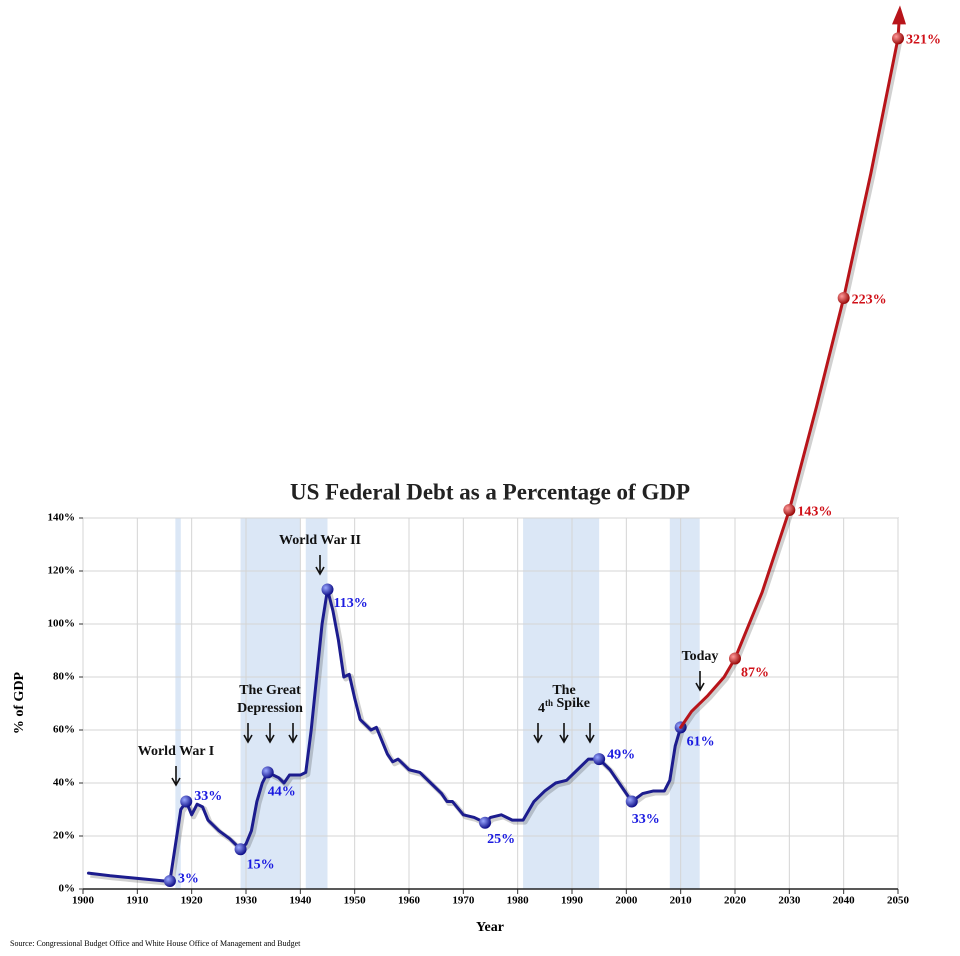  What do you see at coordinates (549, 703) in the screenshot?
I see `superscript: th` at bounding box center [549, 703].